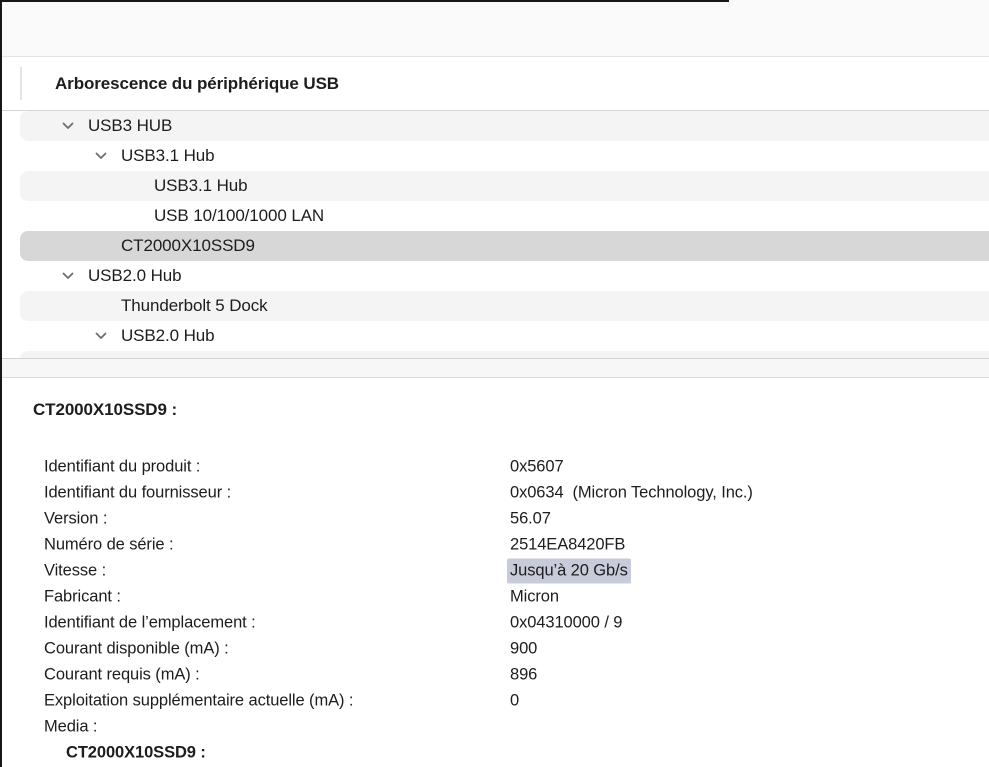  I want to click on detail-value: 896, so click(524, 674).